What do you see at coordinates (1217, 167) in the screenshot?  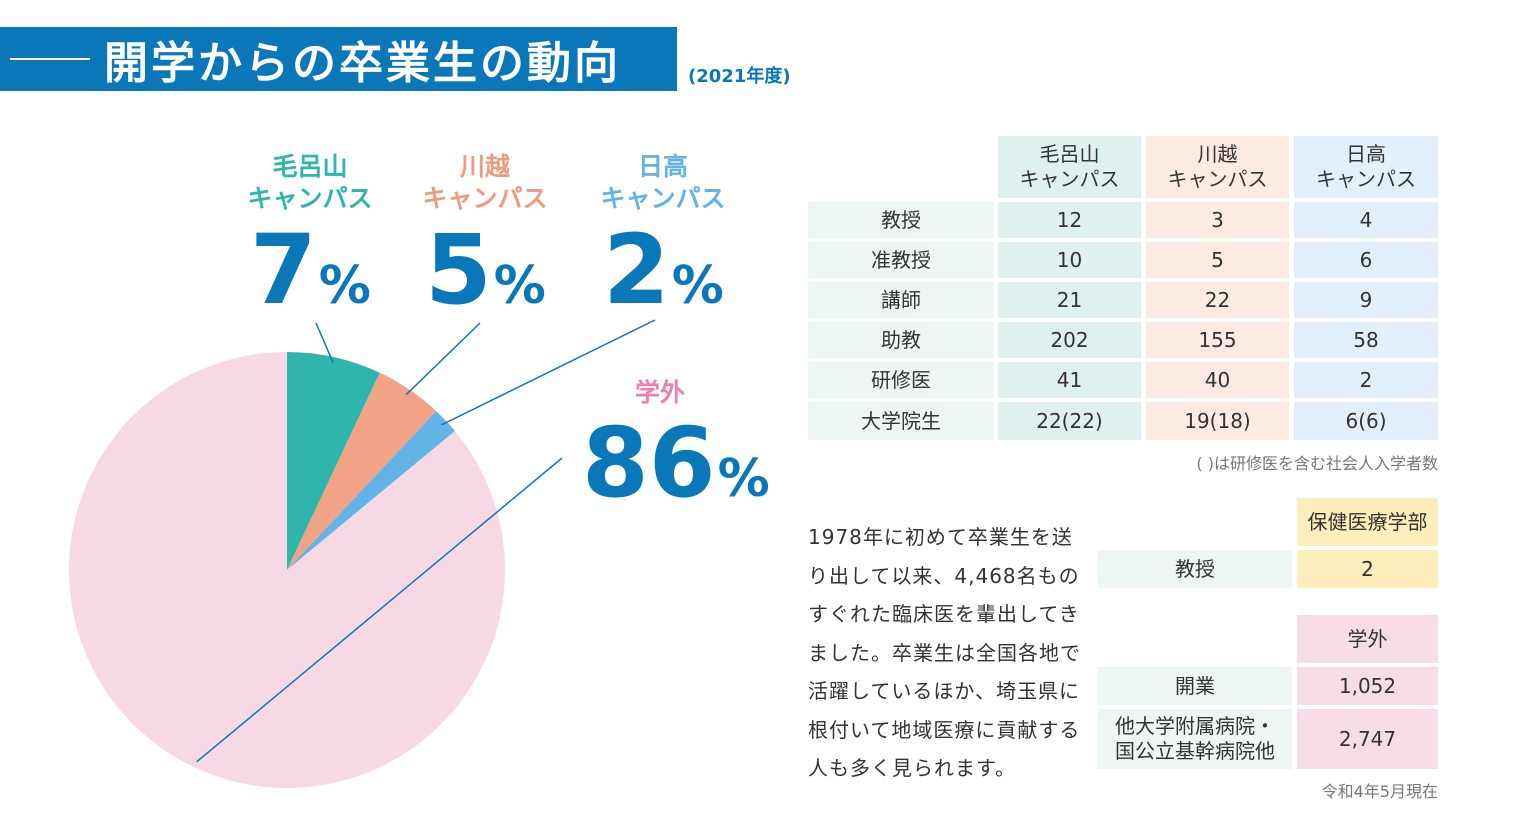 I see `table-header-kawagoe: 川越 キャンパス` at bounding box center [1217, 167].